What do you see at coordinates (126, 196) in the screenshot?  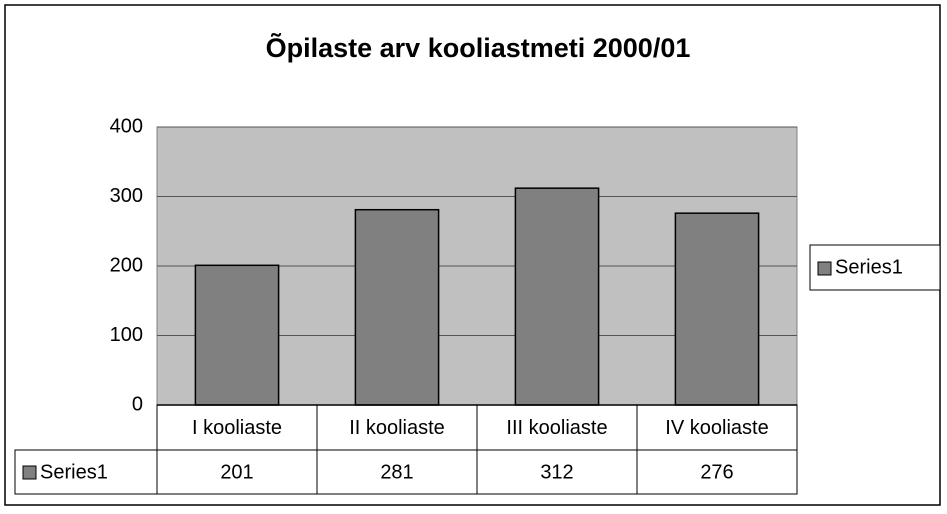 I see `y-tick-label: 300` at bounding box center [126, 196].